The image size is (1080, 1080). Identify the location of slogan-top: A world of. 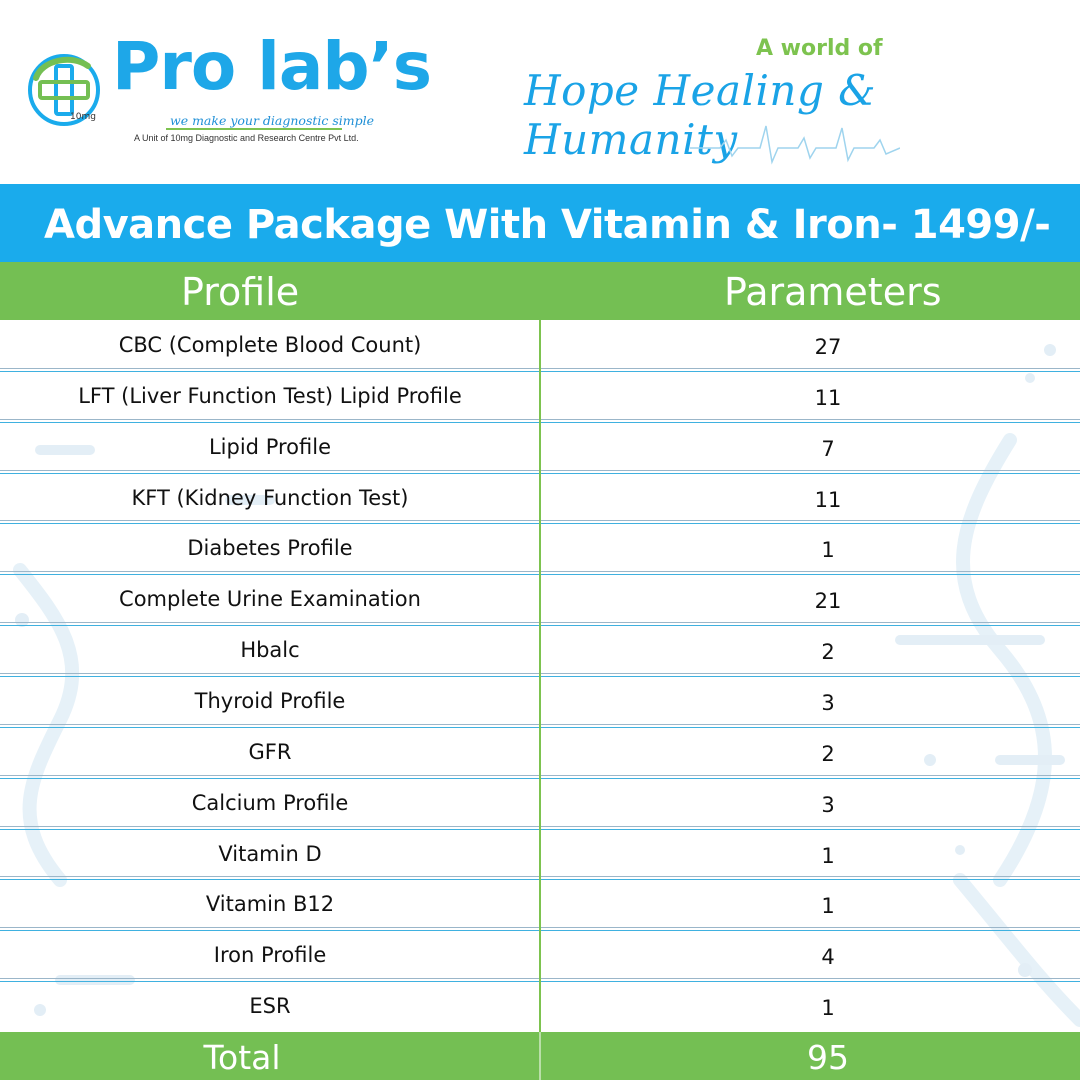
(819, 48).